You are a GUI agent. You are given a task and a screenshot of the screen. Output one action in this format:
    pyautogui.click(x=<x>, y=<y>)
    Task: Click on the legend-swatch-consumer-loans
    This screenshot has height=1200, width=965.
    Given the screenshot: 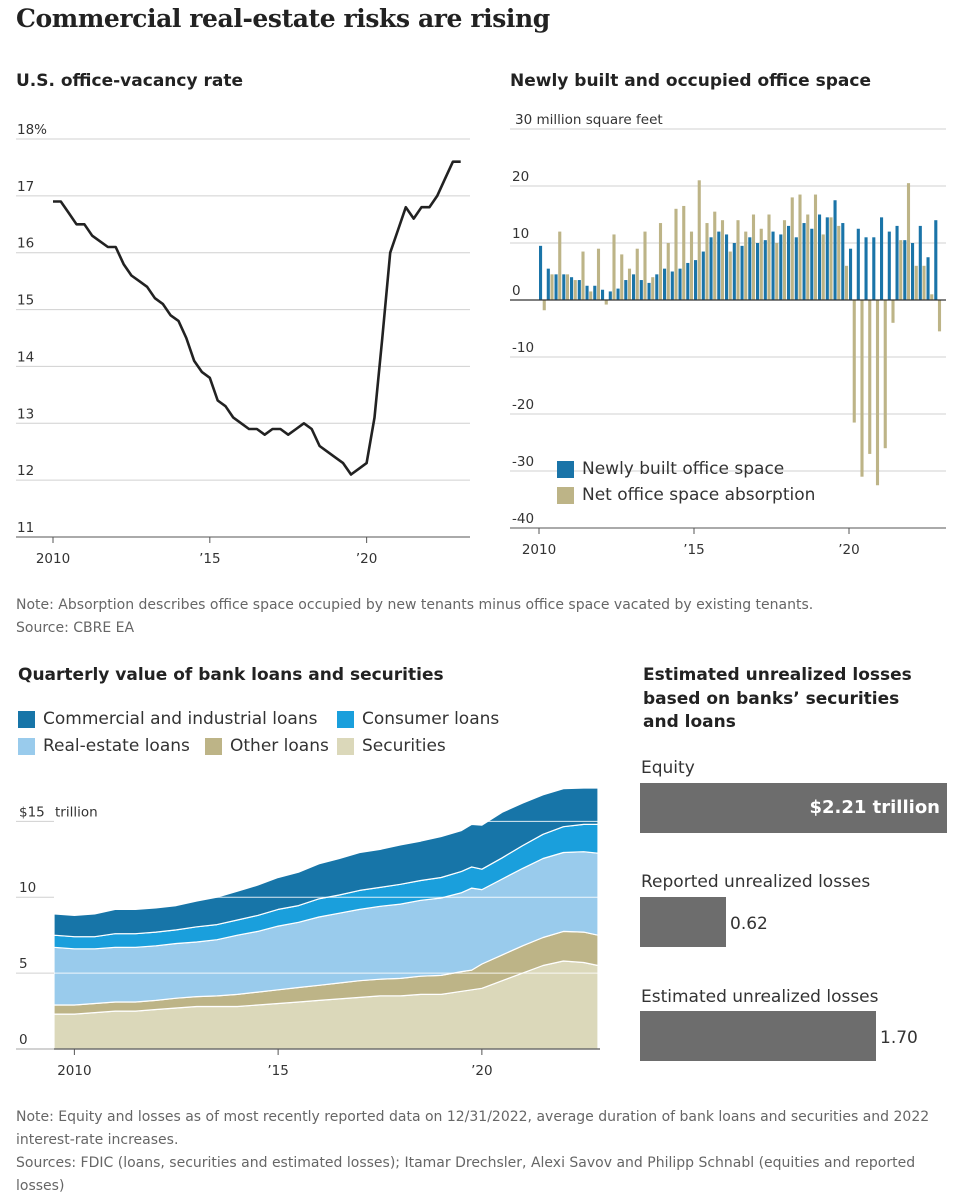 What is the action you would take?
    pyautogui.click(x=345, y=719)
    